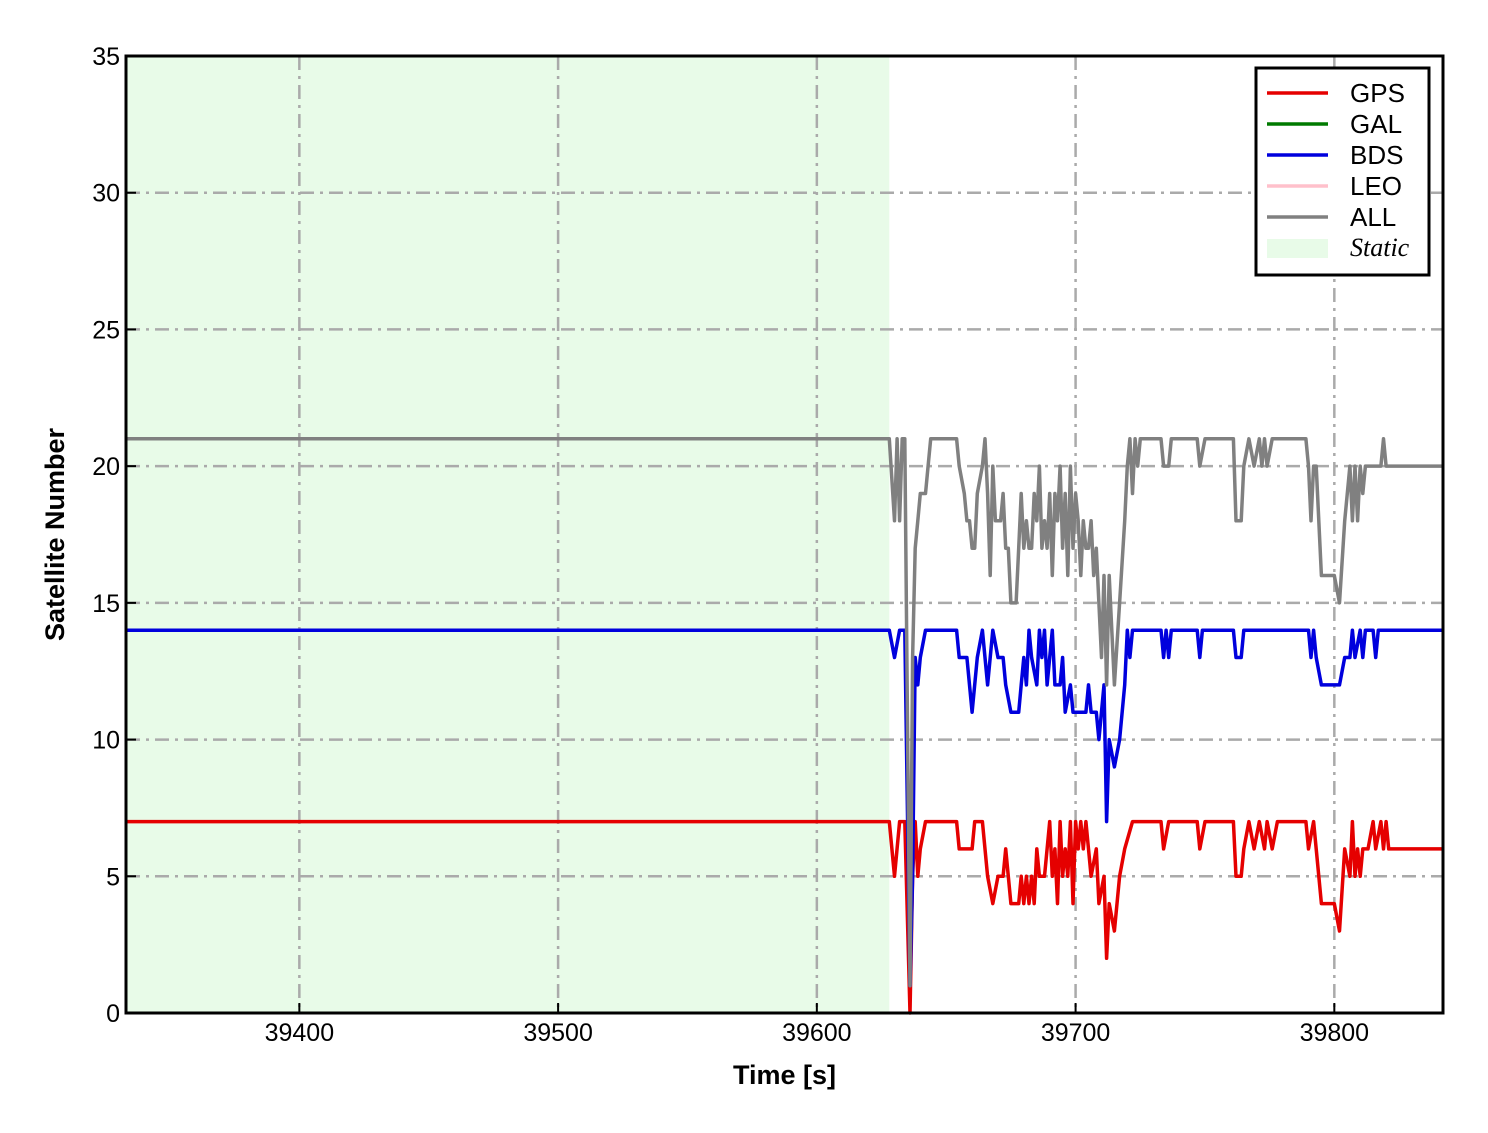  I want to click on legend-swatch-static, so click(1297, 248).